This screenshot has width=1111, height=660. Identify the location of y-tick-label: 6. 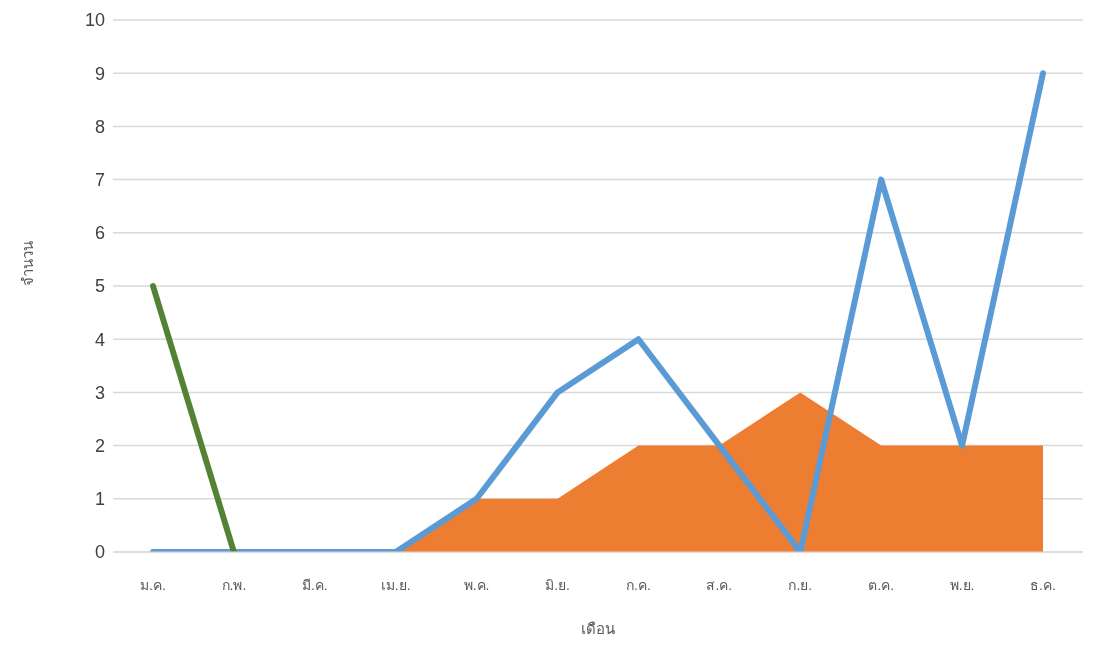
(99, 233).